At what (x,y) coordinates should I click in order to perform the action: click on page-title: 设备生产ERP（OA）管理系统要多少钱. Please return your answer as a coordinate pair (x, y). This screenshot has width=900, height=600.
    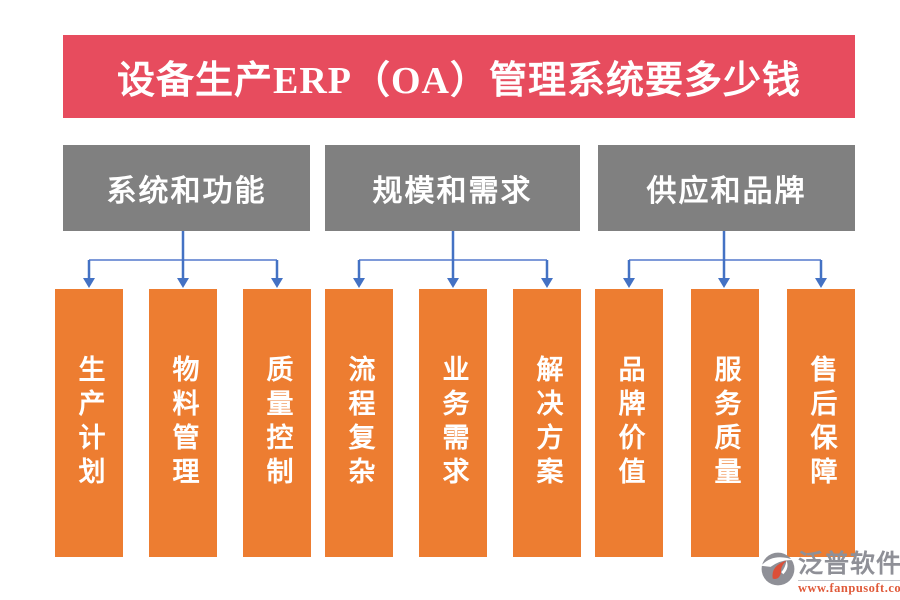
    Looking at the image, I should click on (458, 81).